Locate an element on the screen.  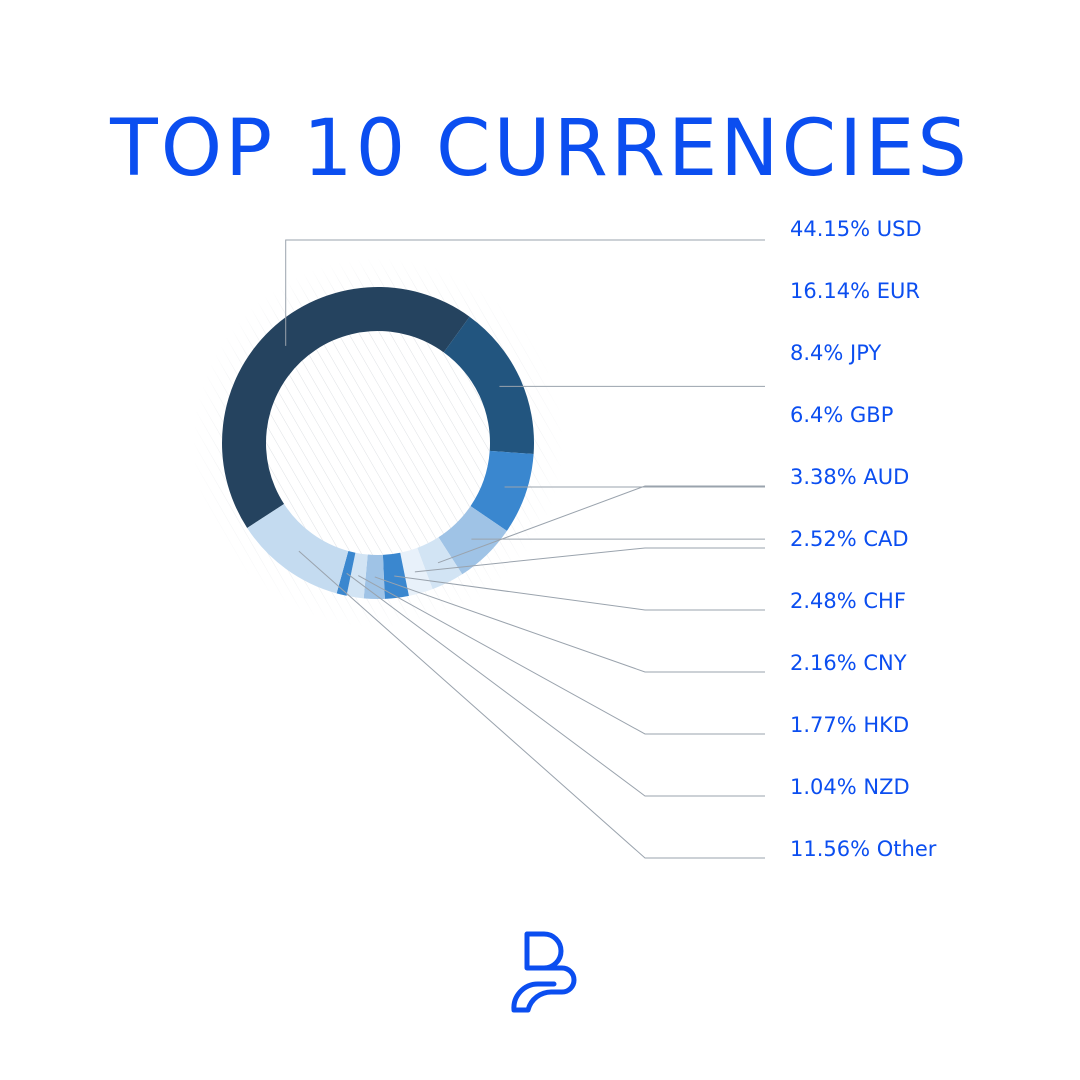
leader-line-usd is located at coordinates (525, 292).